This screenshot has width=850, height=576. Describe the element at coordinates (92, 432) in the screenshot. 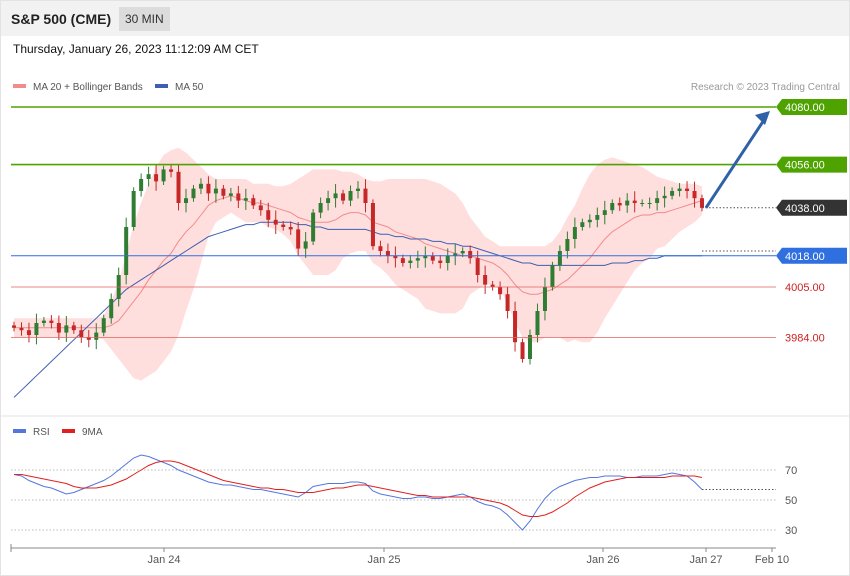

I see `ma9-legend-label: 9MA` at that location.